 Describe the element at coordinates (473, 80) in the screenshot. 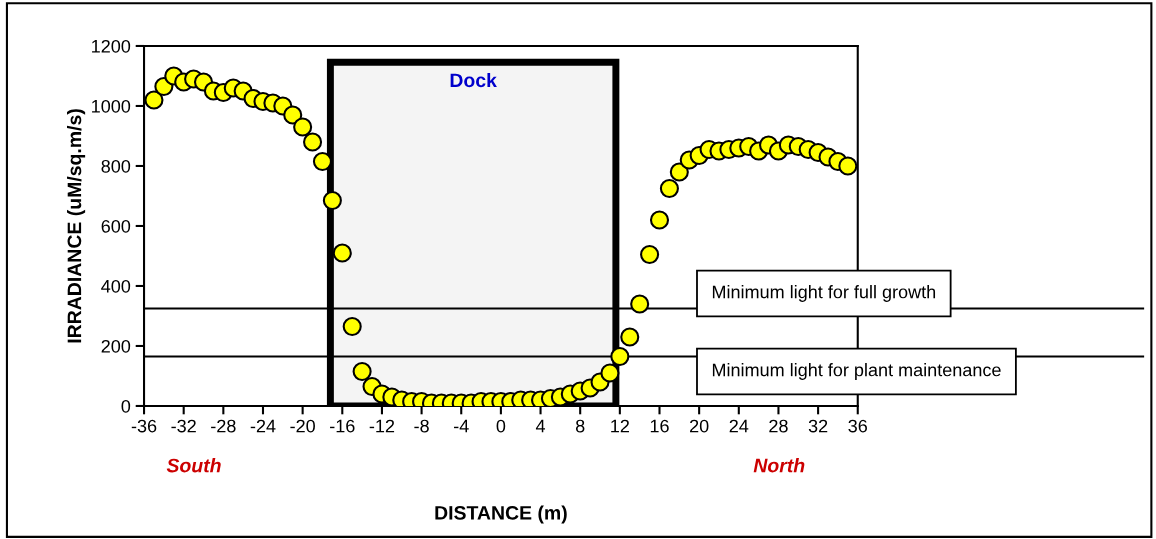

I see `band-label: Dock` at that location.